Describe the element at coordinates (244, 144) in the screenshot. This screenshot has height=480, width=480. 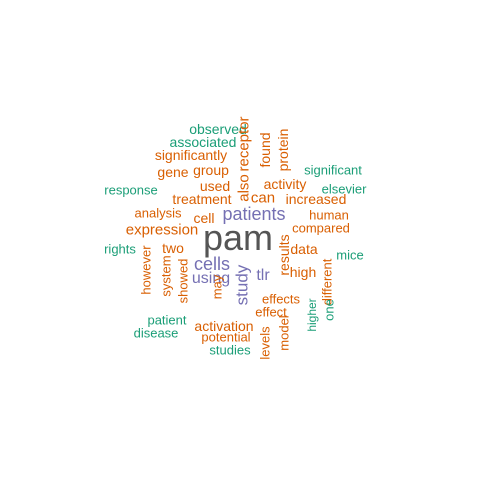
I see `word-receptor: receptor` at that location.